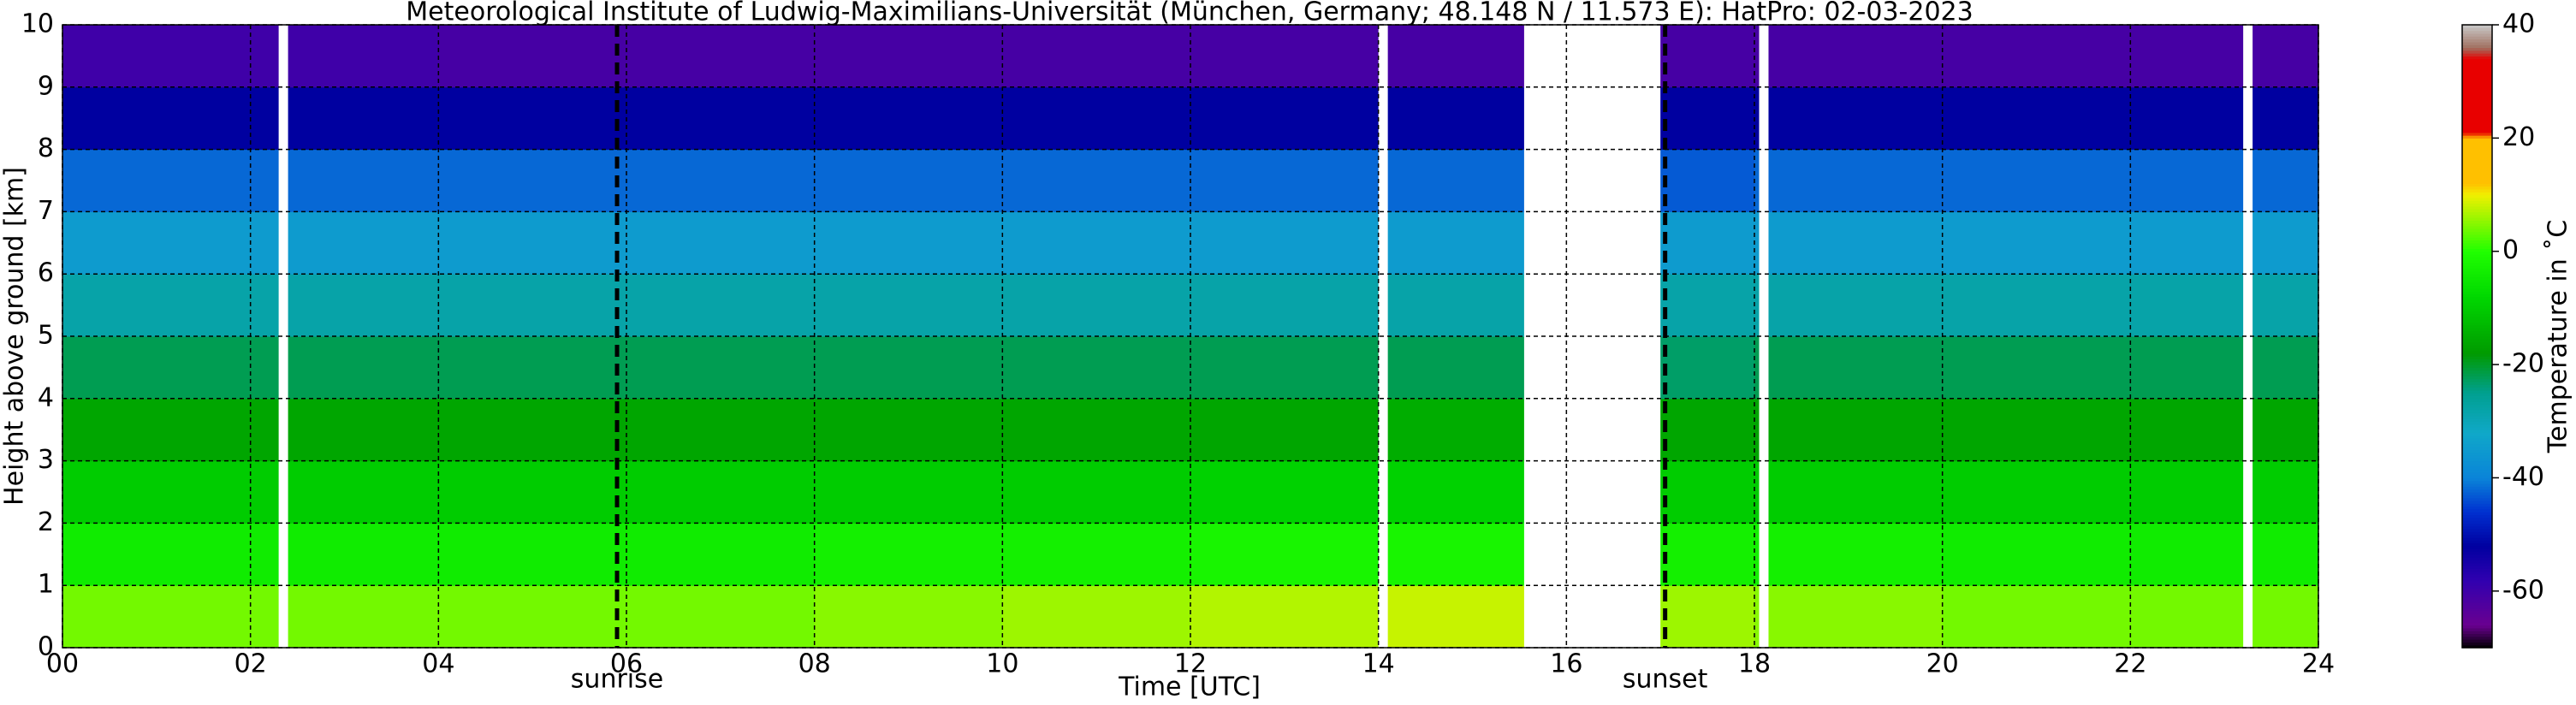 The height and width of the screenshot is (705, 2576). Describe the element at coordinates (2518, 24) in the screenshot. I see `colorbar-tick-label: 40` at that location.